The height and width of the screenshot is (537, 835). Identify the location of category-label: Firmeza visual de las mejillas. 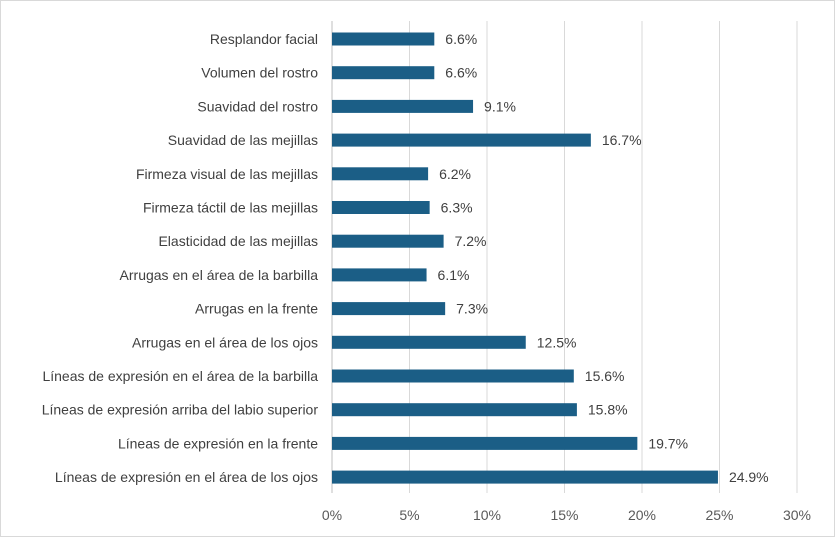
(227, 174).